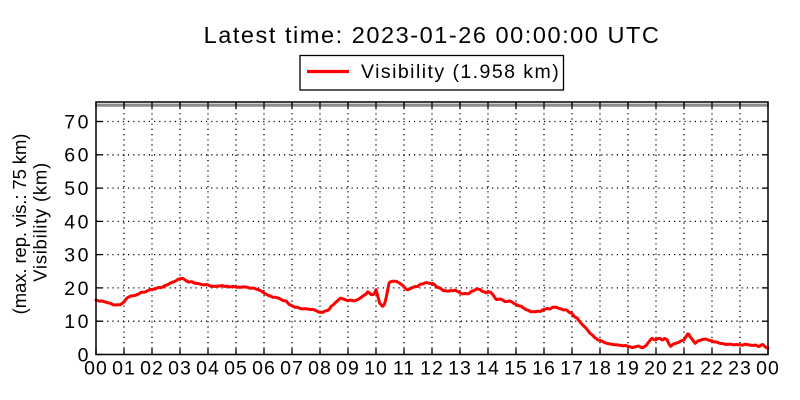 The width and height of the screenshot is (800, 400). What do you see at coordinates (712, 369) in the screenshot?
I see `svg-text: 22` at bounding box center [712, 369].